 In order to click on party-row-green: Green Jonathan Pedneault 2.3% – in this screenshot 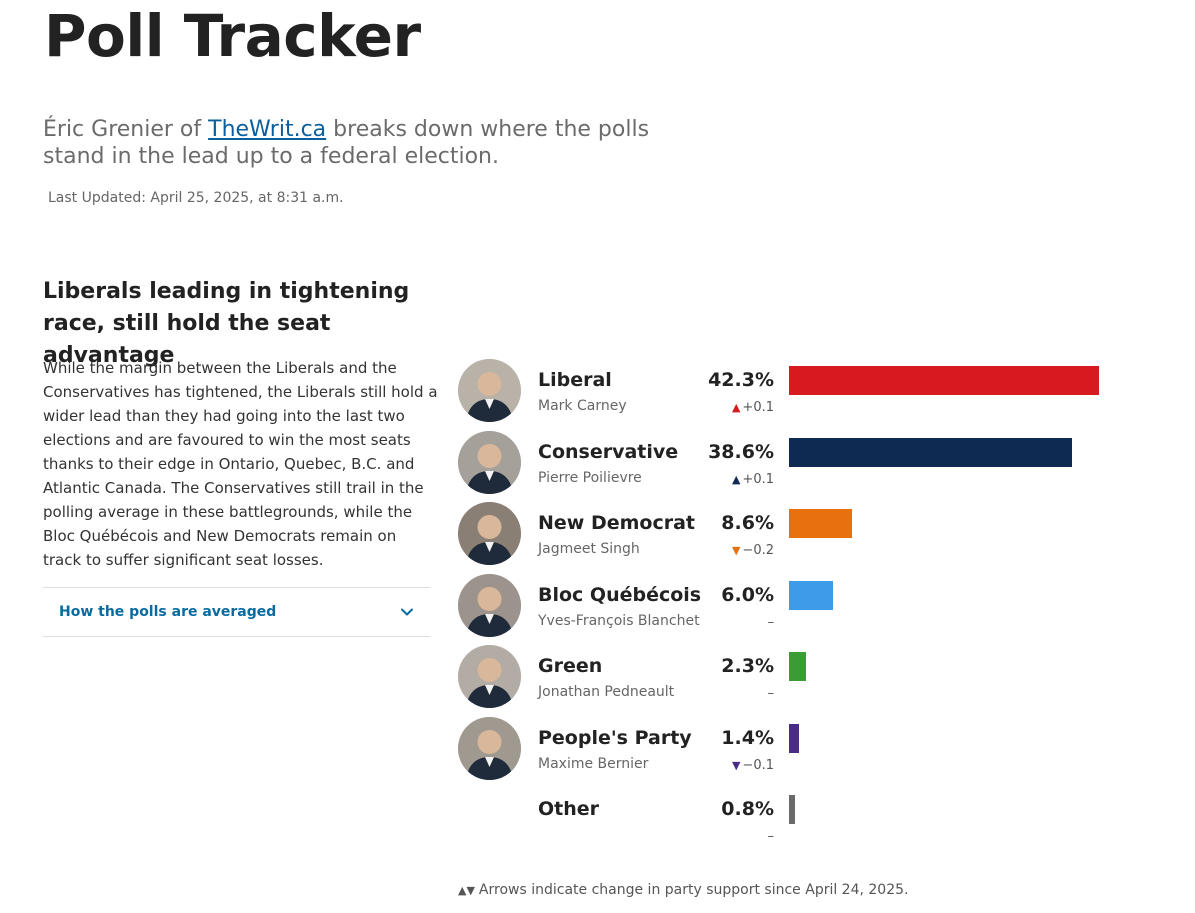, I will do `click(798, 676)`.